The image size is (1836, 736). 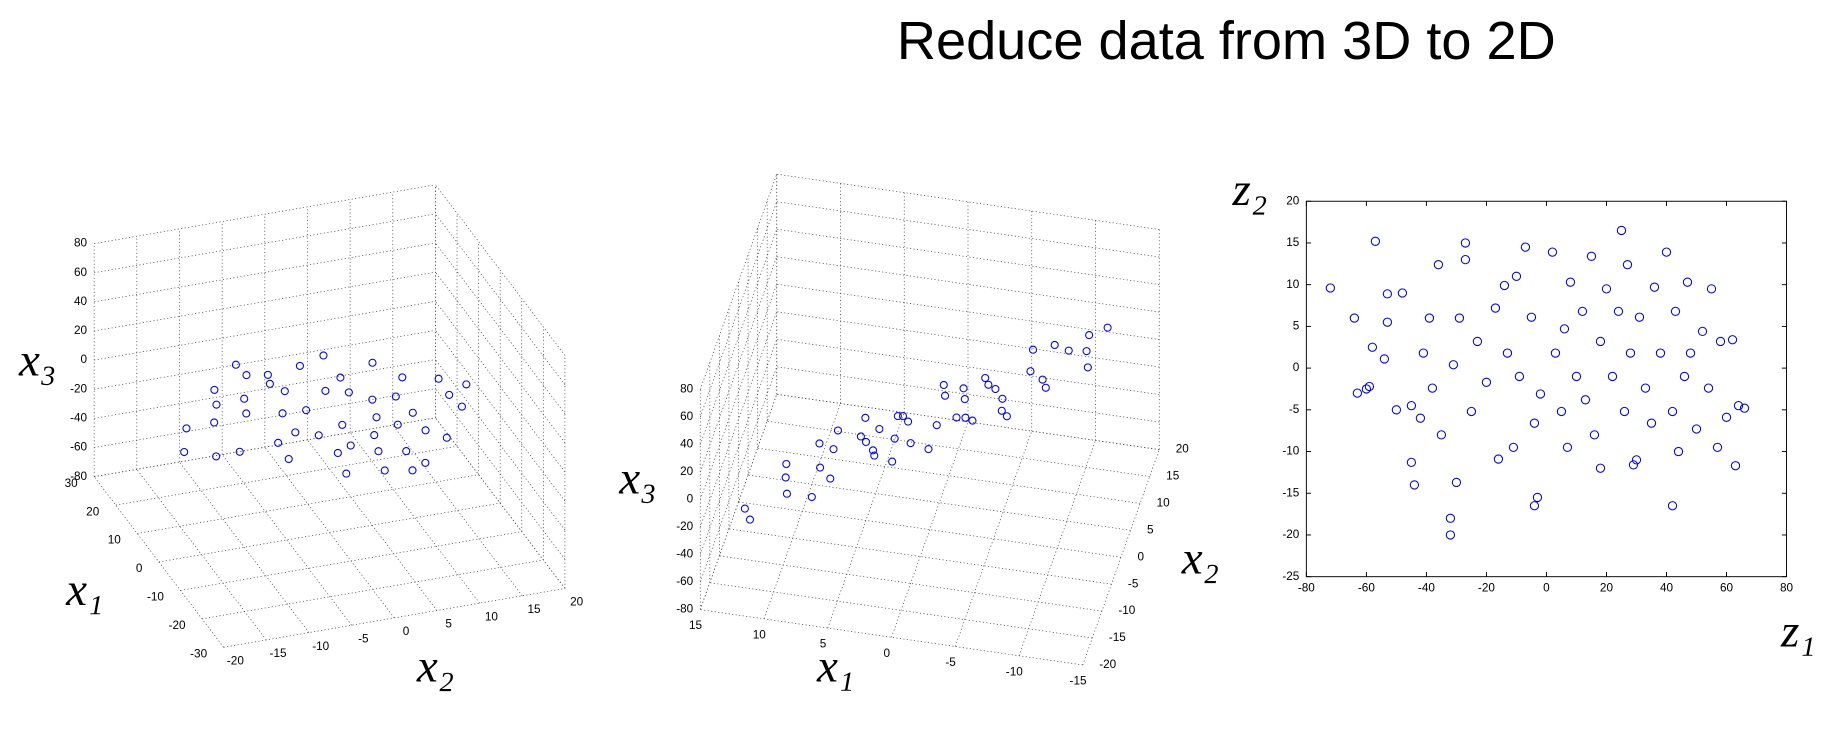 What do you see at coordinates (534, 609) in the screenshot?
I see `x2-tick-label: 15` at bounding box center [534, 609].